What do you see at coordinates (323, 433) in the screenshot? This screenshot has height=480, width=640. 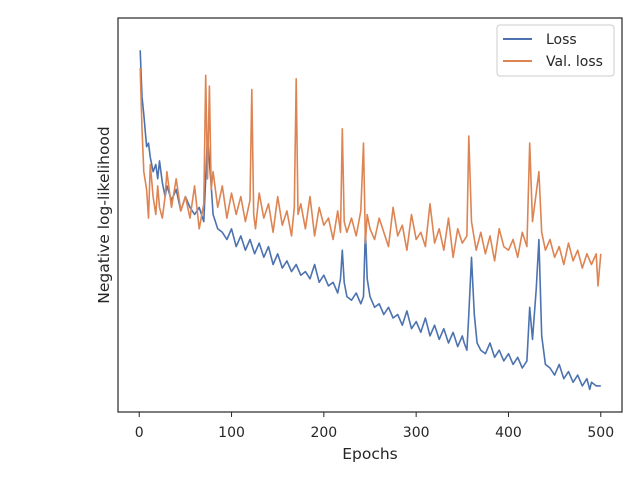 I see `x-tick-label: 200` at bounding box center [323, 433].